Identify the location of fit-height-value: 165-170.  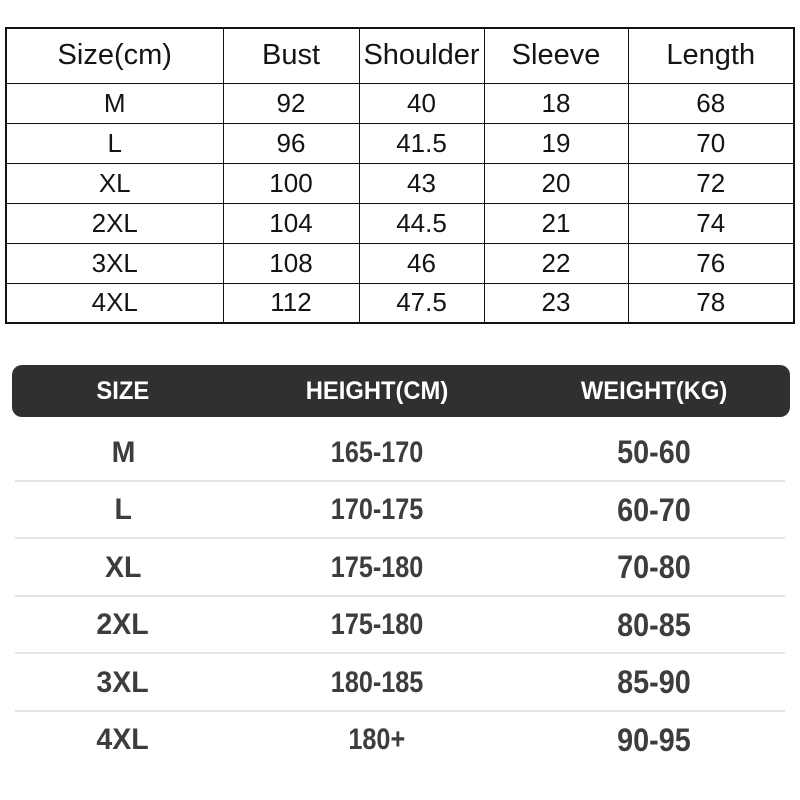
(377, 452).